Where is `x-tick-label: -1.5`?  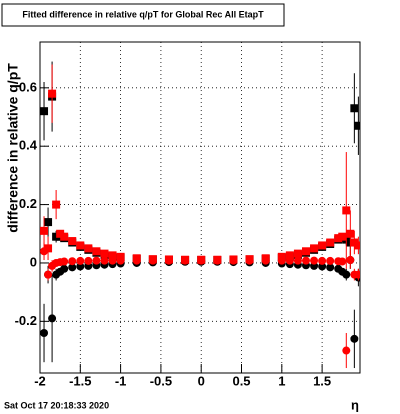
x-tick-label: -1.5 is located at coordinates (80, 380).